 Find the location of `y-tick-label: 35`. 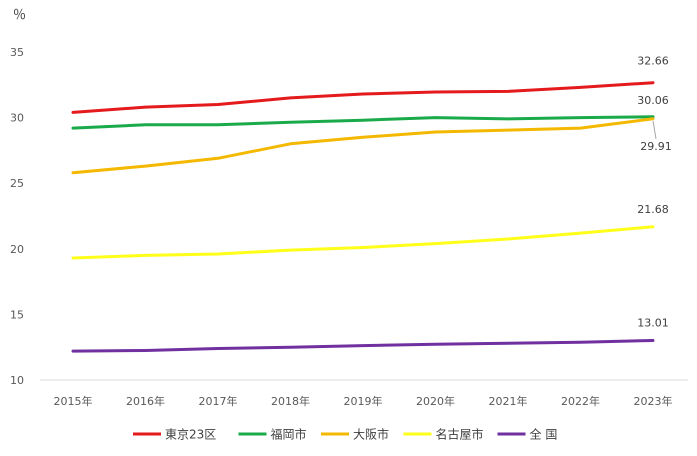

y-tick-label: 35 is located at coordinates (17, 52).